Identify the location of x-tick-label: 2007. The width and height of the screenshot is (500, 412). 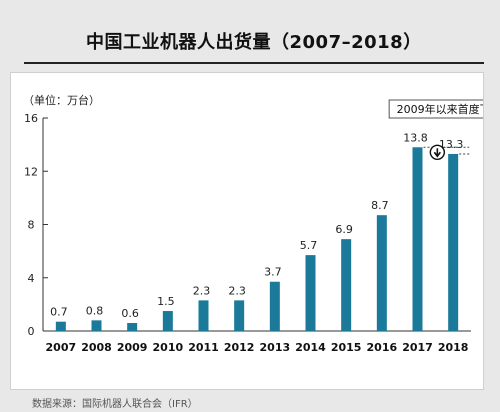
(61, 347).